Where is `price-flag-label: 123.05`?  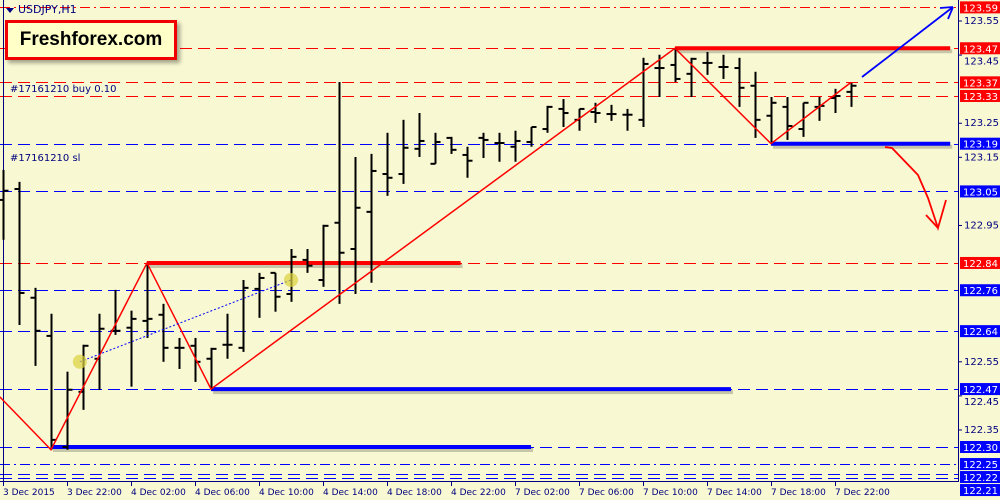 price-flag-label: 123.05 is located at coordinates (980, 192).